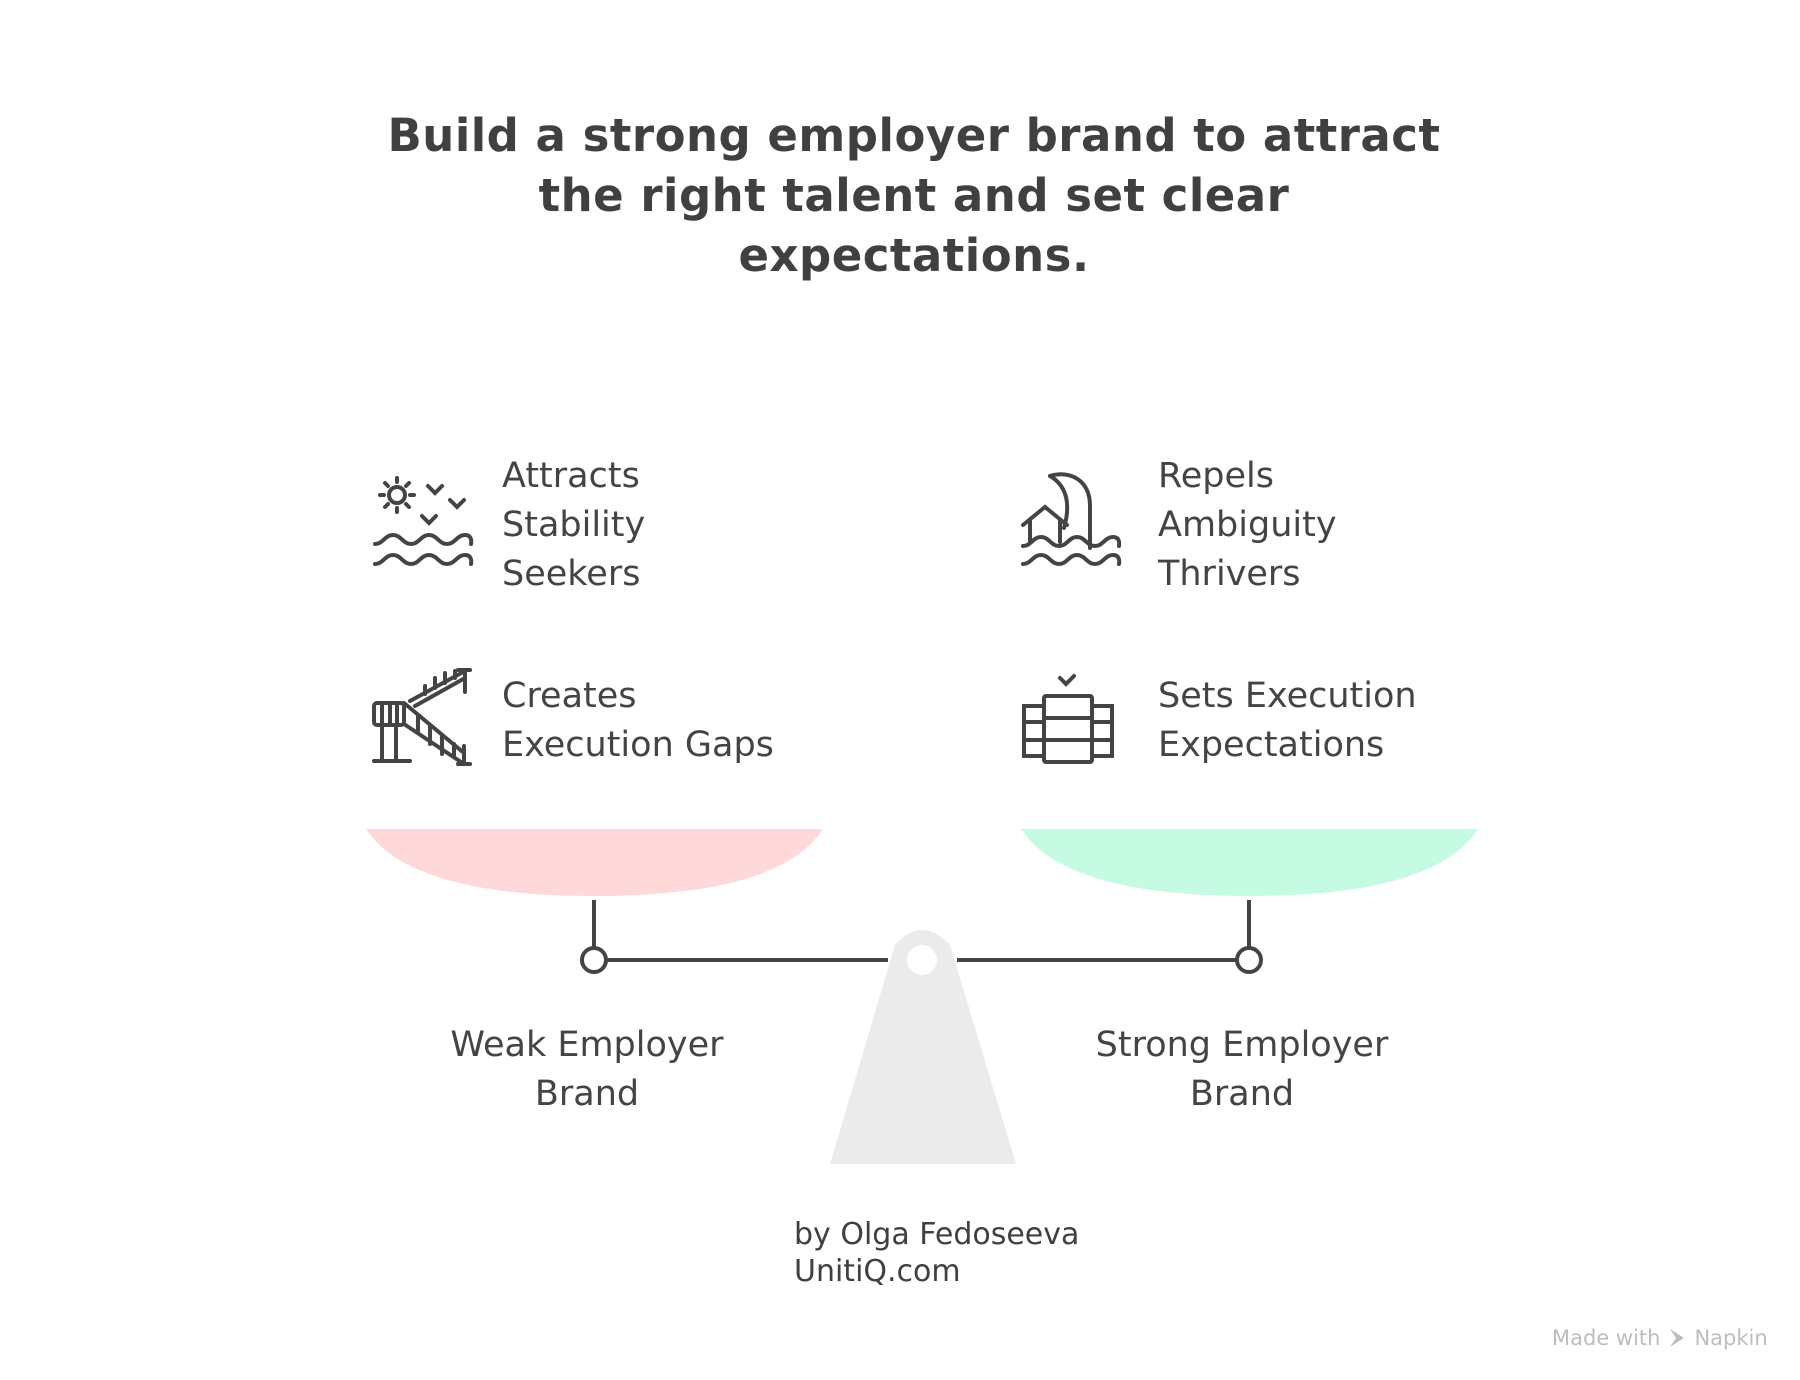  What do you see at coordinates (638, 720) in the screenshot?
I see `item-creates-execution-gaps: Creates Execution Gaps` at bounding box center [638, 720].